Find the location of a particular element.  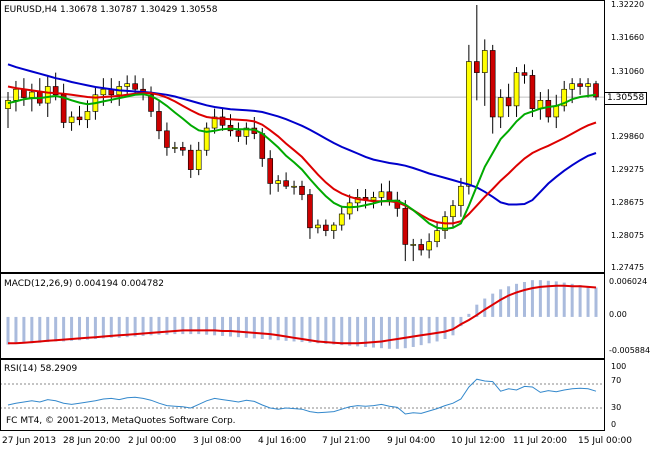

price-axis-label: 1.29275 is located at coordinates (628, 169).